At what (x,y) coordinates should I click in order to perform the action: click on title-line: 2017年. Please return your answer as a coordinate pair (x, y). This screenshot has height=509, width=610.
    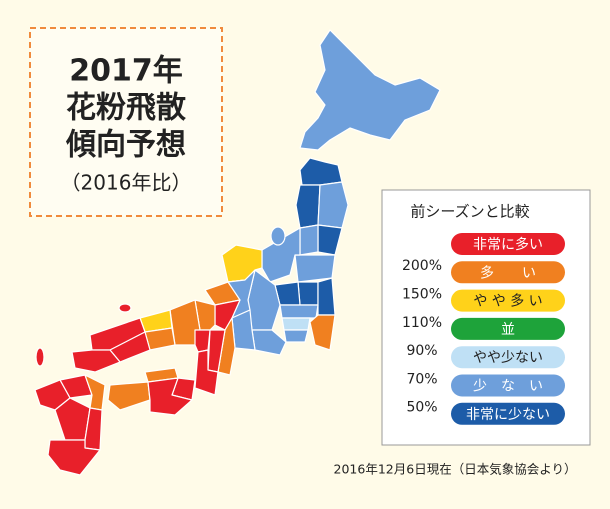
    Looking at the image, I should click on (126, 71).